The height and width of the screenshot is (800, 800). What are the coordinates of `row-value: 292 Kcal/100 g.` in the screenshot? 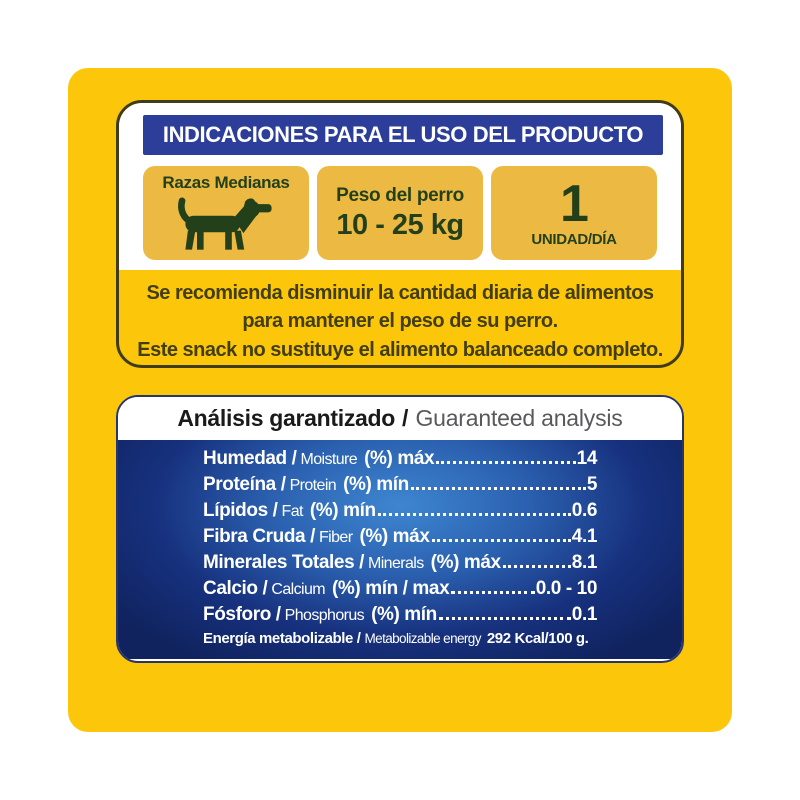 It's located at (537, 638).